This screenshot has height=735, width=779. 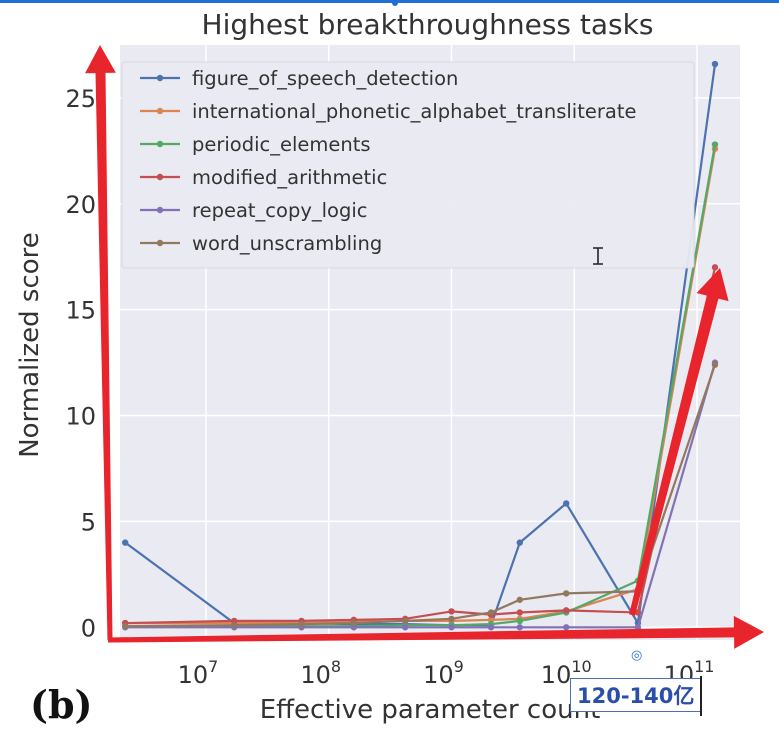 I want to click on x-tick-label: 10⁷, so click(x=198, y=673).